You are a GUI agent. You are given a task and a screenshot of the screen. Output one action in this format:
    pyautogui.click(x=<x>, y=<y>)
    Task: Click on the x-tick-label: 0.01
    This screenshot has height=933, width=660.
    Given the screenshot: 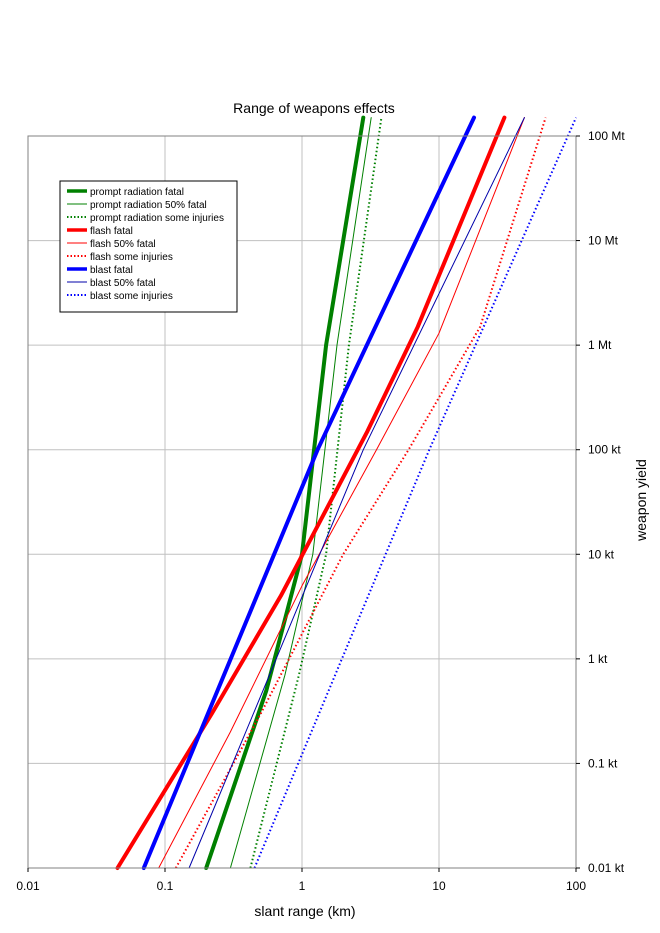 What is the action you would take?
    pyautogui.click(x=28, y=886)
    